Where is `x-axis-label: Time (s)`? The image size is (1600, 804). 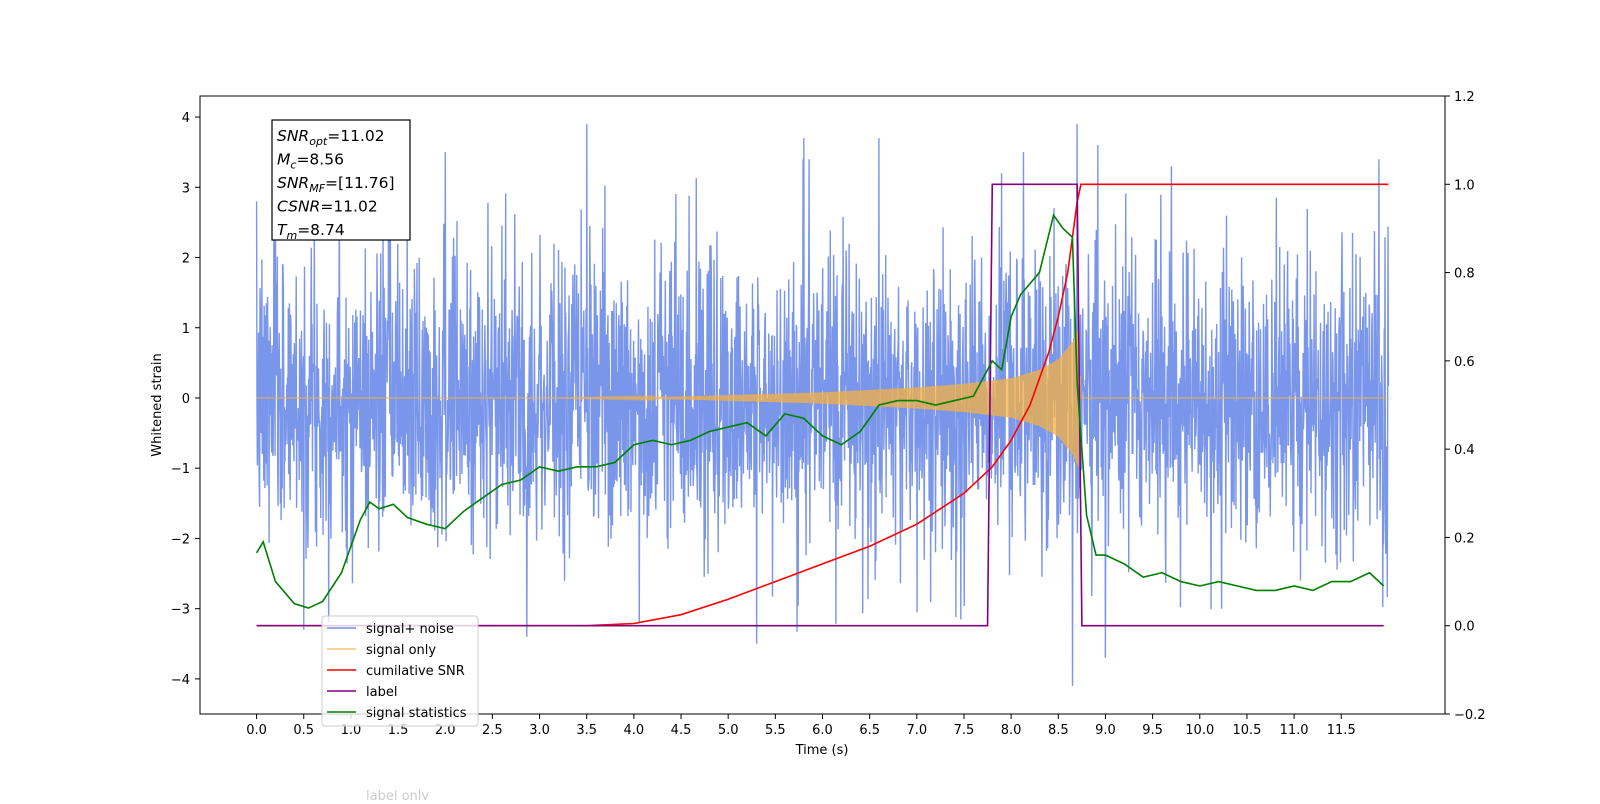
x-axis-label: Time (s) is located at coordinates (822, 750).